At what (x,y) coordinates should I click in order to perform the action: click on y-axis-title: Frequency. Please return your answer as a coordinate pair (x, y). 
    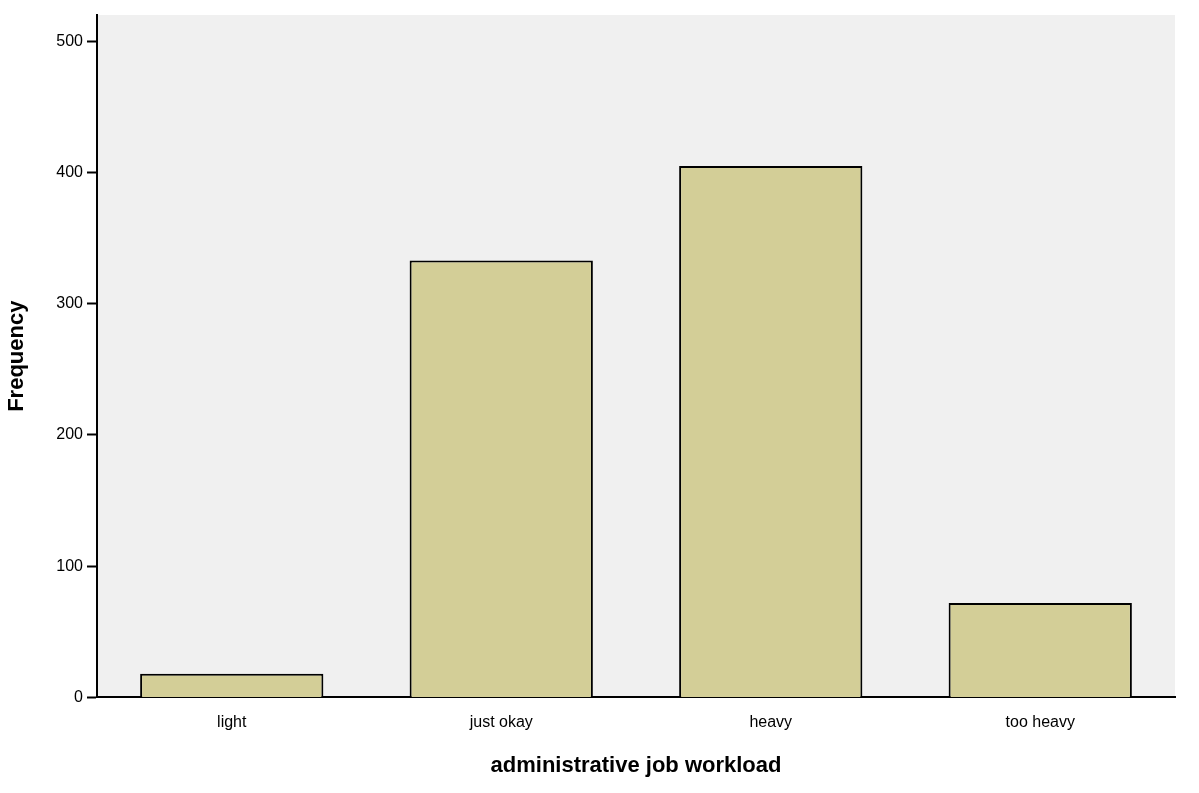
    Looking at the image, I should click on (16, 355).